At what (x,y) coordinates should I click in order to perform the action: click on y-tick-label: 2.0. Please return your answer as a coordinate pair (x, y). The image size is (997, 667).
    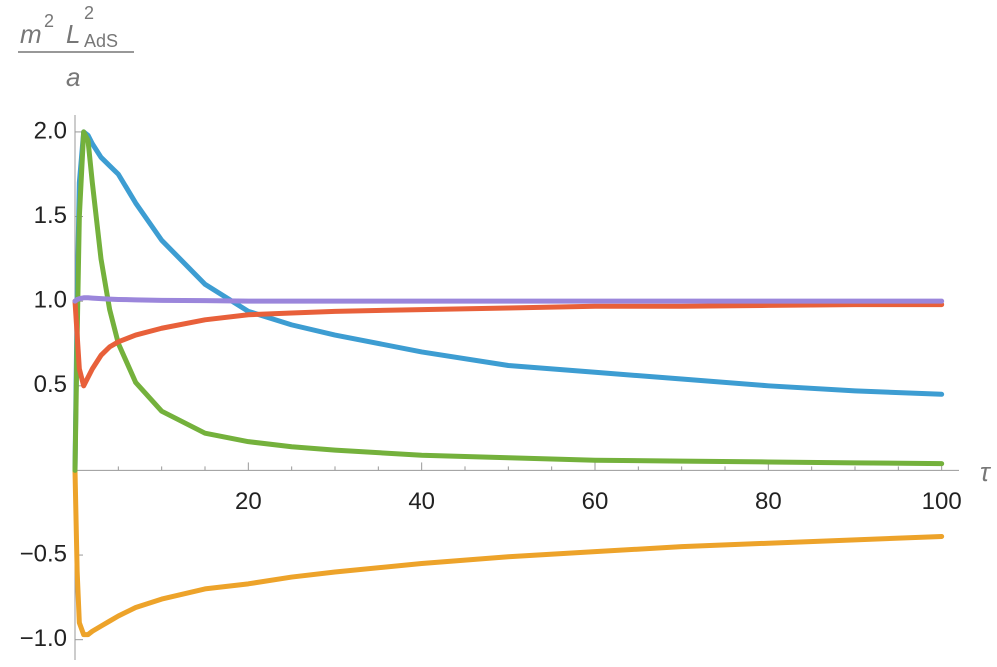
    Looking at the image, I should click on (50, 130).